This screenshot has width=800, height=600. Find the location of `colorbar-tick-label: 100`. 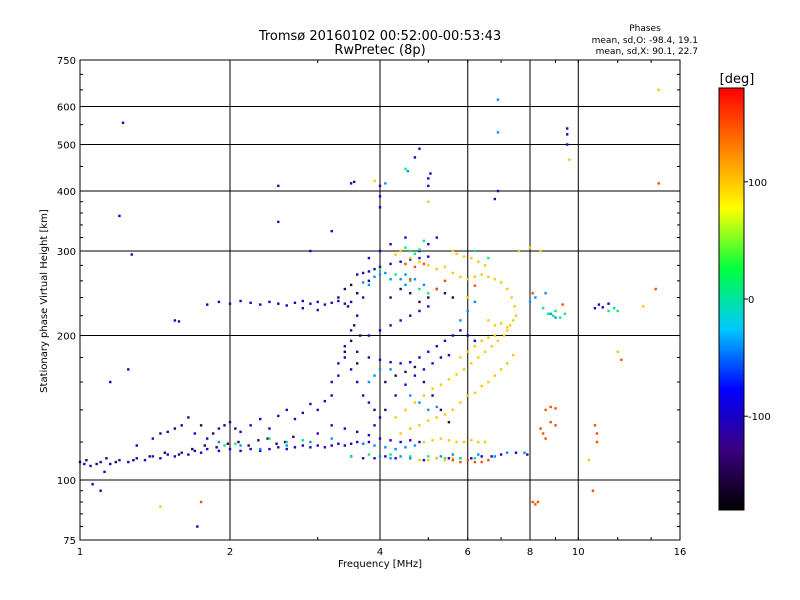

colorbar-tick-label: 100 is located at coordinates (757, 183).